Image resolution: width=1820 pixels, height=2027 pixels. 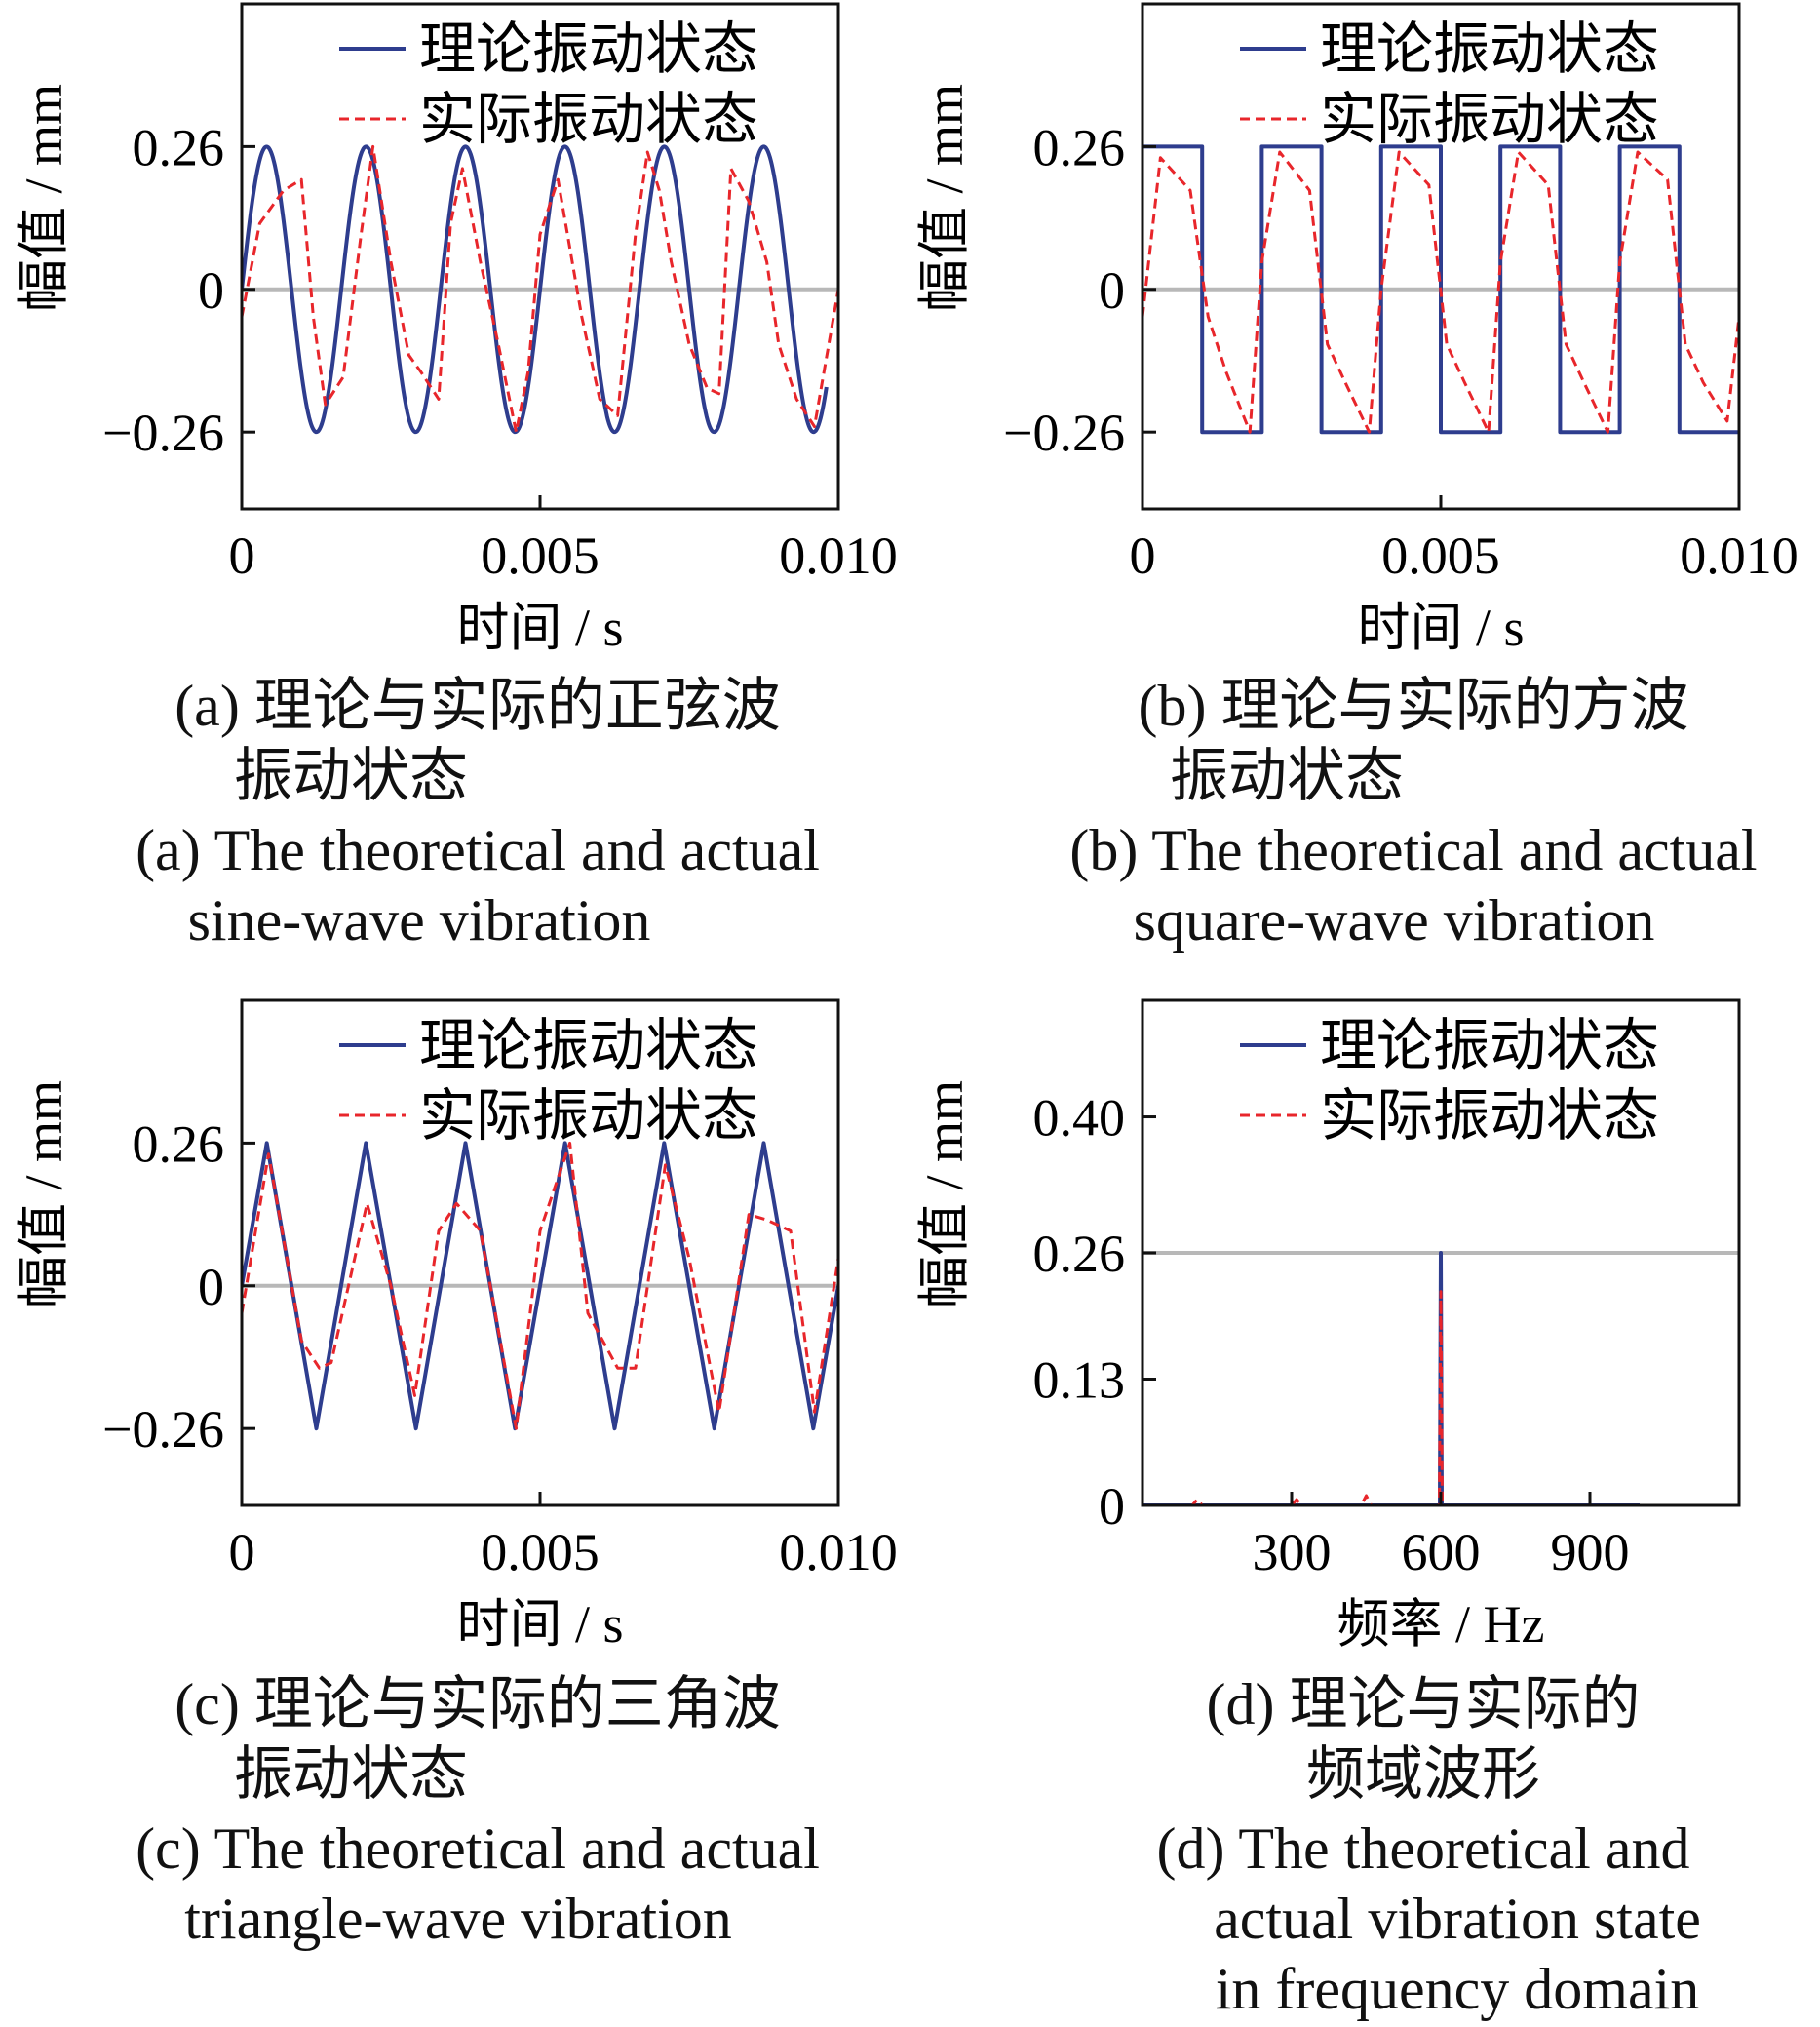 I want to click on actual-series-line-c, so click(x=540, y=1285).